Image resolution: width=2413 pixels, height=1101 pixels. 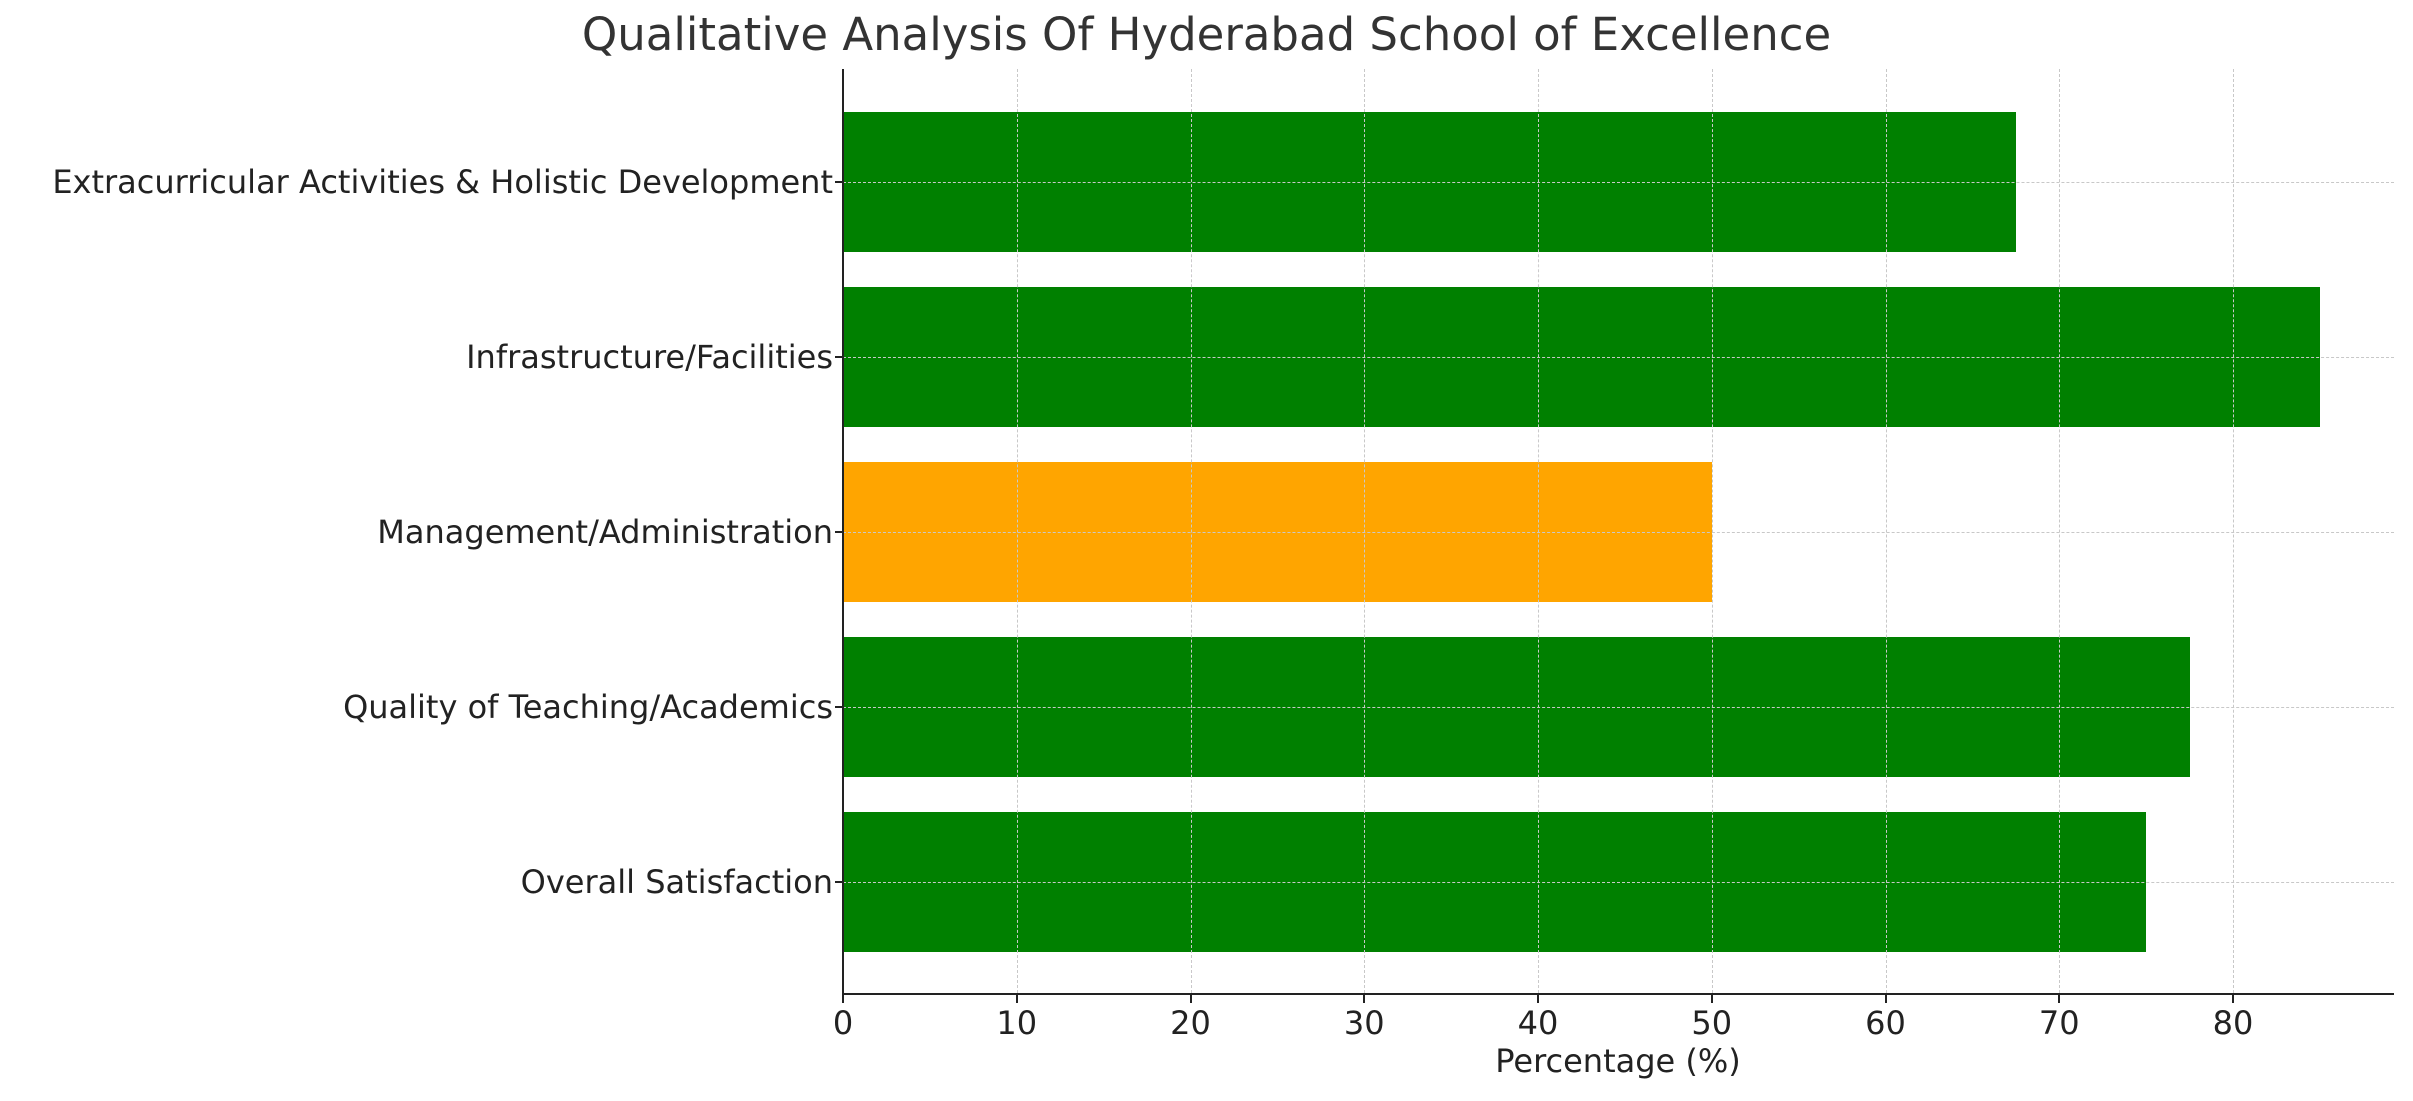 I want to click on x-tick-label: 50, so click(x=1712, y=1023).